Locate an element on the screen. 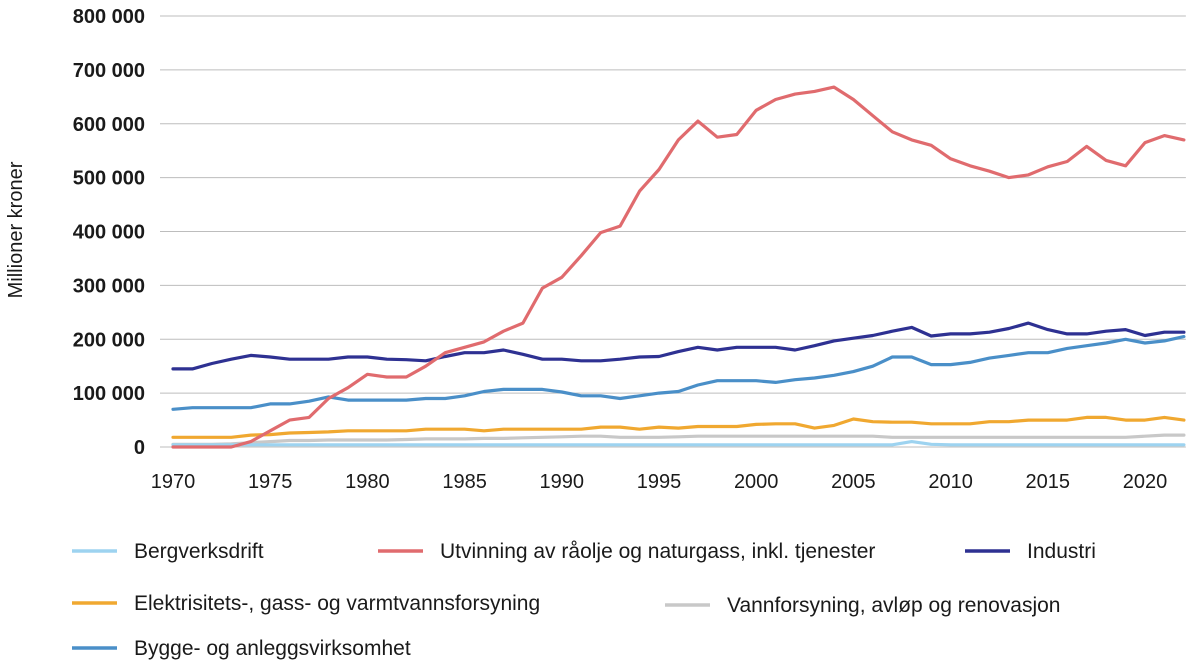  legend-item: Industri is located at coordinates (1030, 551).